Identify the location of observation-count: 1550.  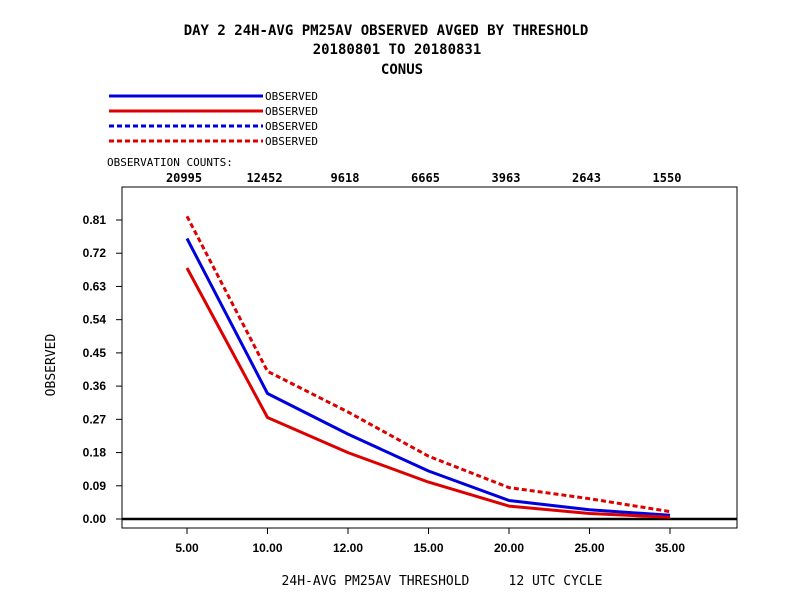
(667, 178).